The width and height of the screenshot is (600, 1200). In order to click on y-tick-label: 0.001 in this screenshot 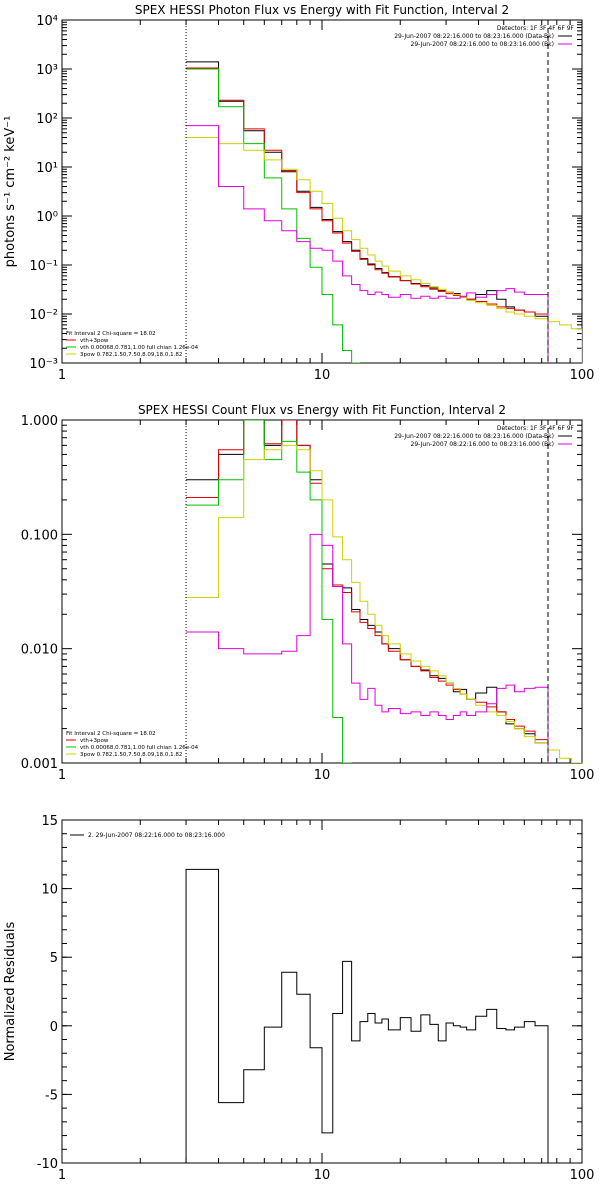, I will do `click(39, 764)`.